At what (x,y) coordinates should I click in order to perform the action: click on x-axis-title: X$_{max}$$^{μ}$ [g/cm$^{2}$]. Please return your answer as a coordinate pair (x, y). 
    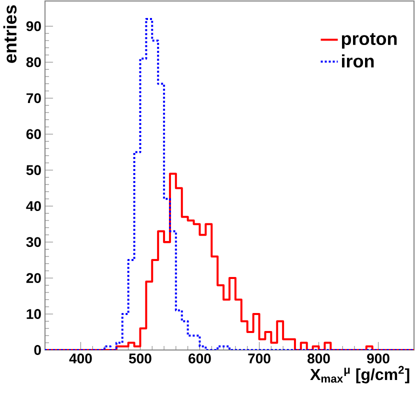
    Looking at the image, I should click on (360, 375).